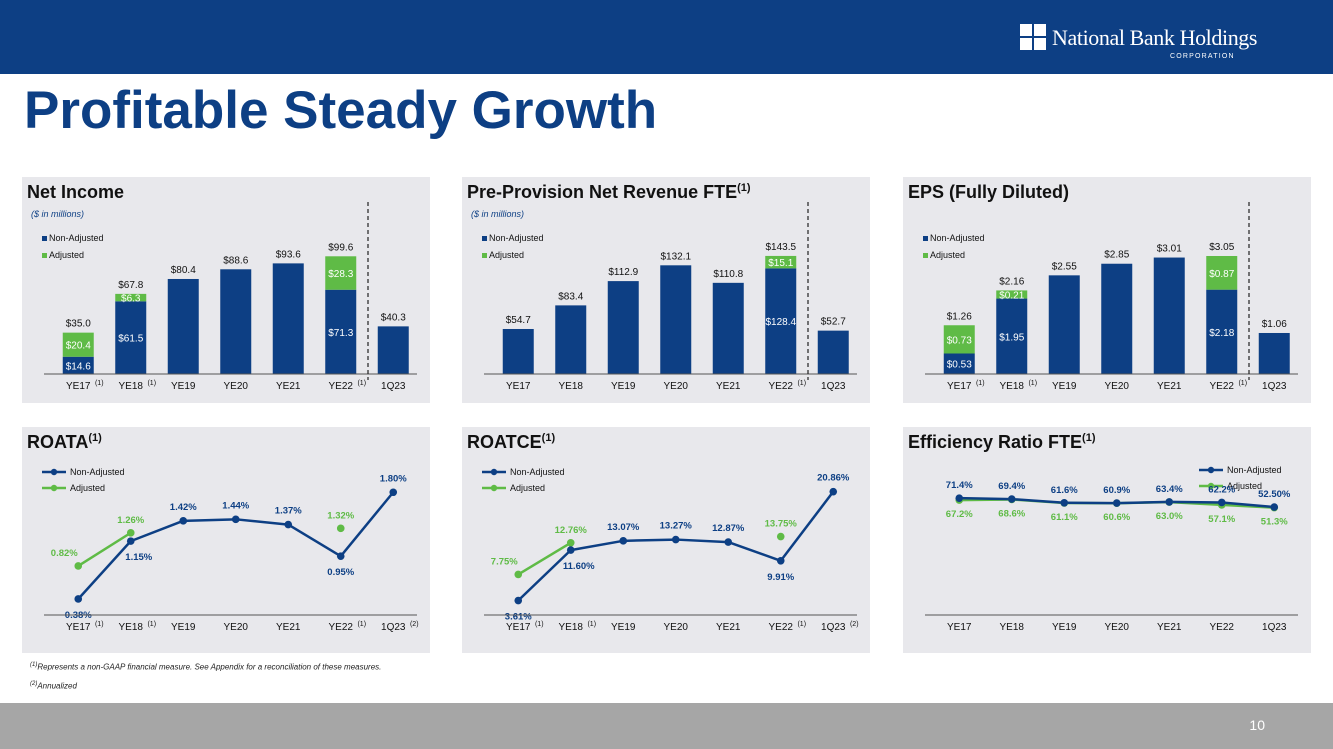 Image resolution: width=1333 pixels, height=749 pixels. I want to click on point-adjusted-ye17, so click(518, 574).